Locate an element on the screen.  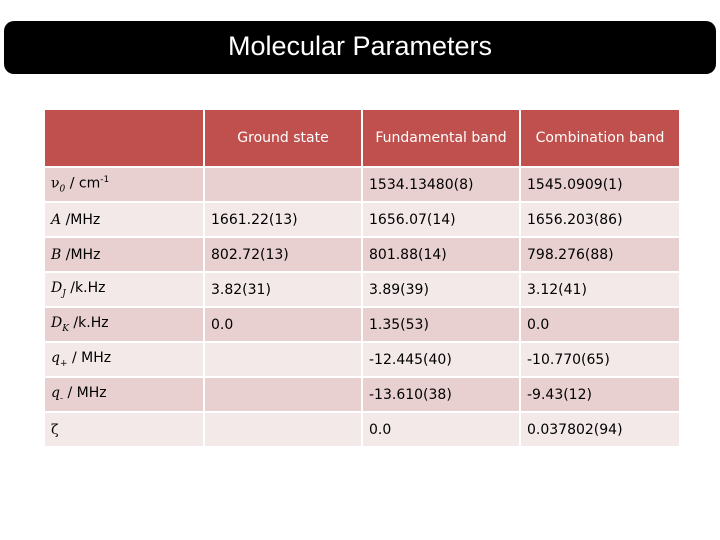
ground-state-value: 0.0 is located at coordinates (283, 324).